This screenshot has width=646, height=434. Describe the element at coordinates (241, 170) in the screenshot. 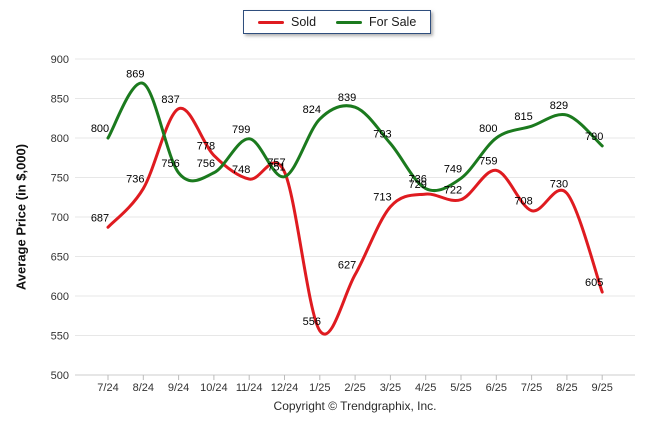

I see `data-label: 748` at that location.